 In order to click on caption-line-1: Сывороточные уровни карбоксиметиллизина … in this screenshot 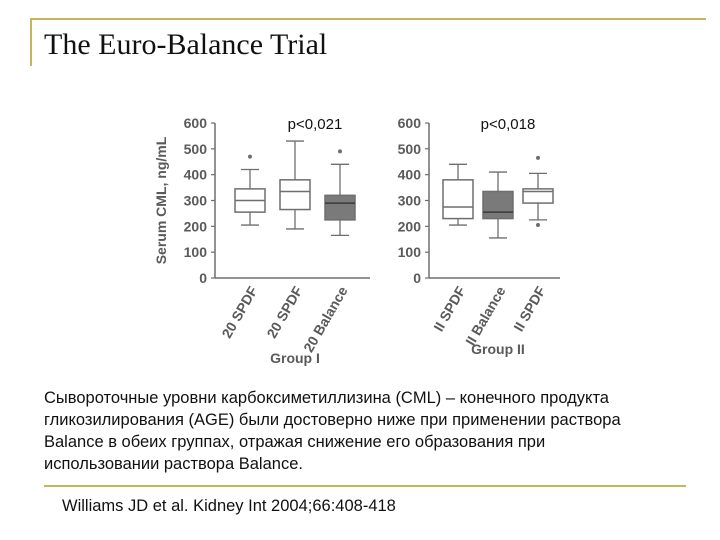, I will do `click(326, 398)`.